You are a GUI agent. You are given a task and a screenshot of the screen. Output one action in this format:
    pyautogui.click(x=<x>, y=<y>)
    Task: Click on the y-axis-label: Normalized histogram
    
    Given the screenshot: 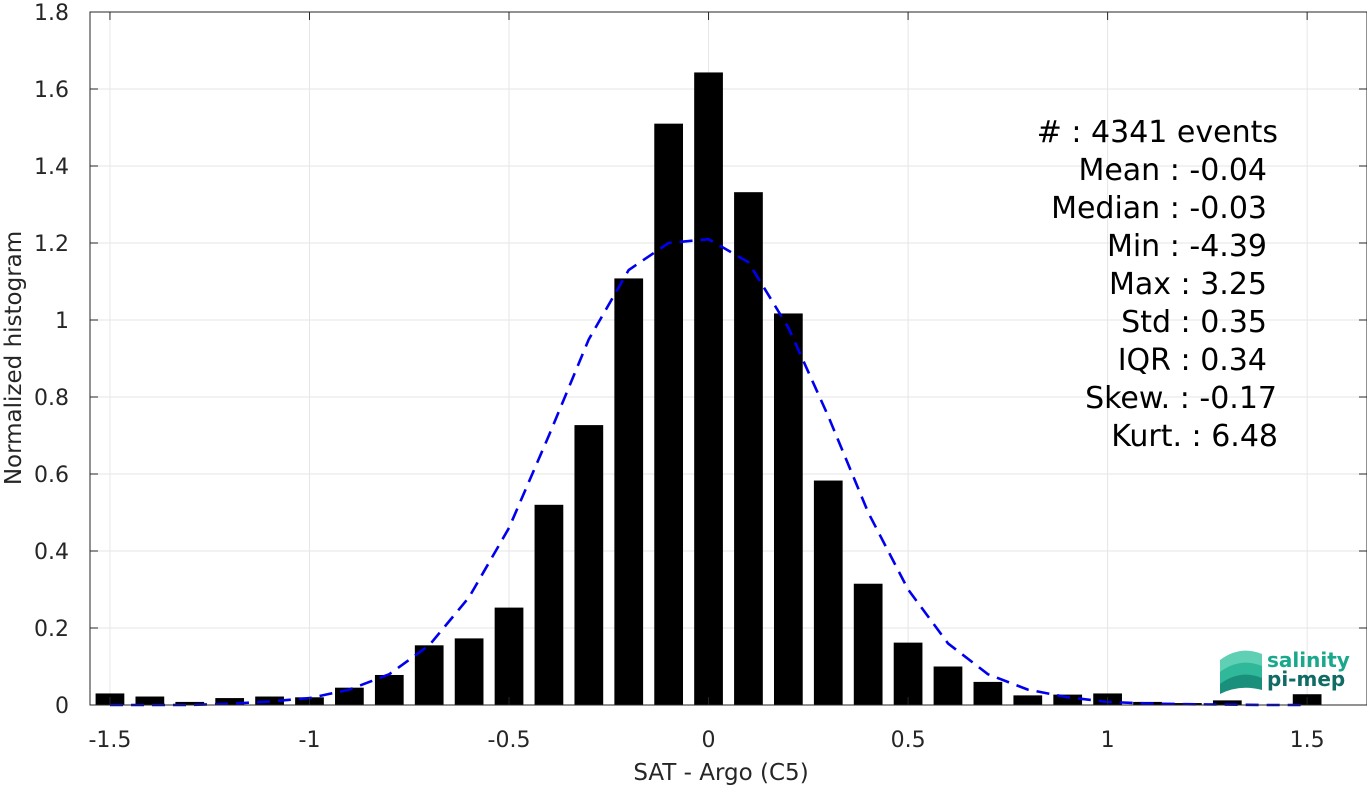 What is the action you would take?
    pyautogui.click(x=14, y=358)
    